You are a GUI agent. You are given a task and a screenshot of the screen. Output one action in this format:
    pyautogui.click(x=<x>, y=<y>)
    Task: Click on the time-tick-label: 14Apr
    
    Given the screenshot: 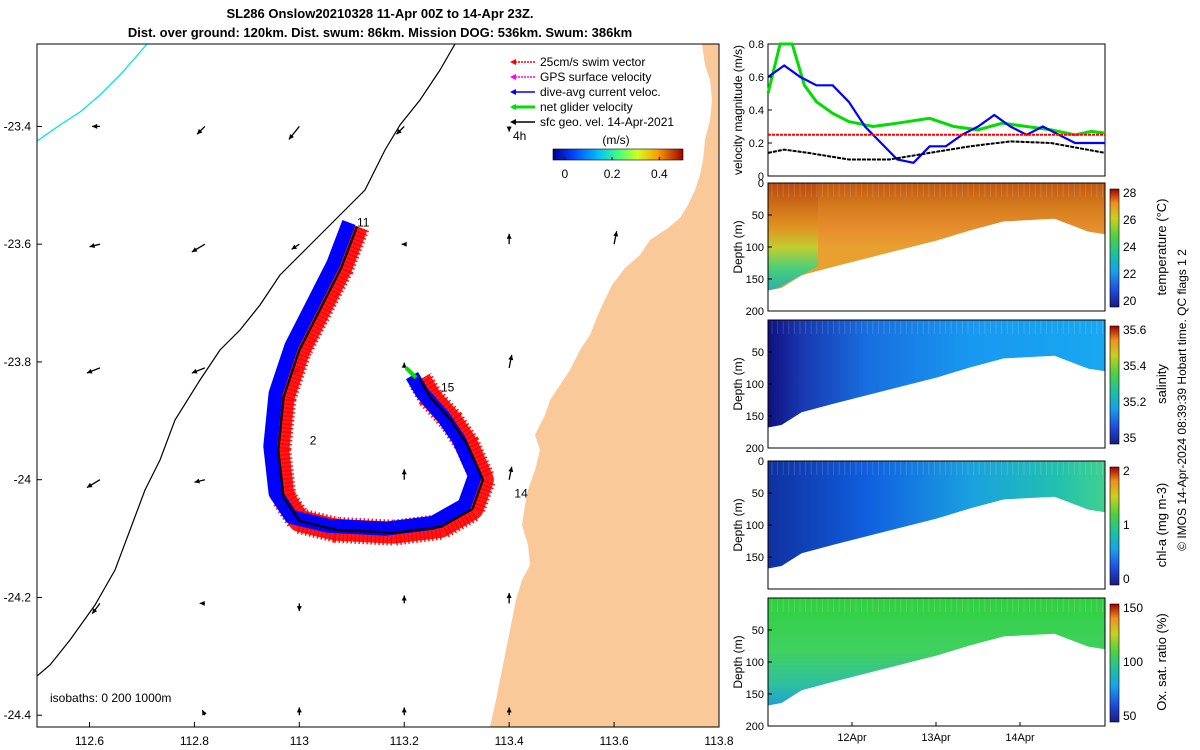 What is the action you would take?
    pyautogui.click(x=1020, y=738)
    